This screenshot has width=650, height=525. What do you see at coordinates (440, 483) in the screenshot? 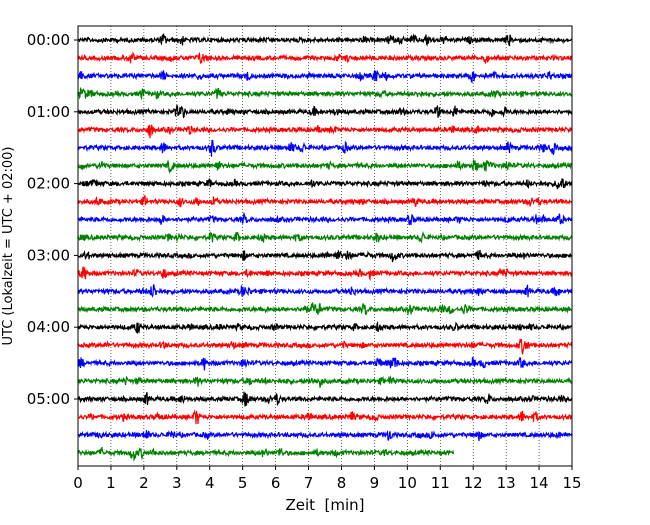
I see `x-tick-label: 11` at bounding box center [440, 483].